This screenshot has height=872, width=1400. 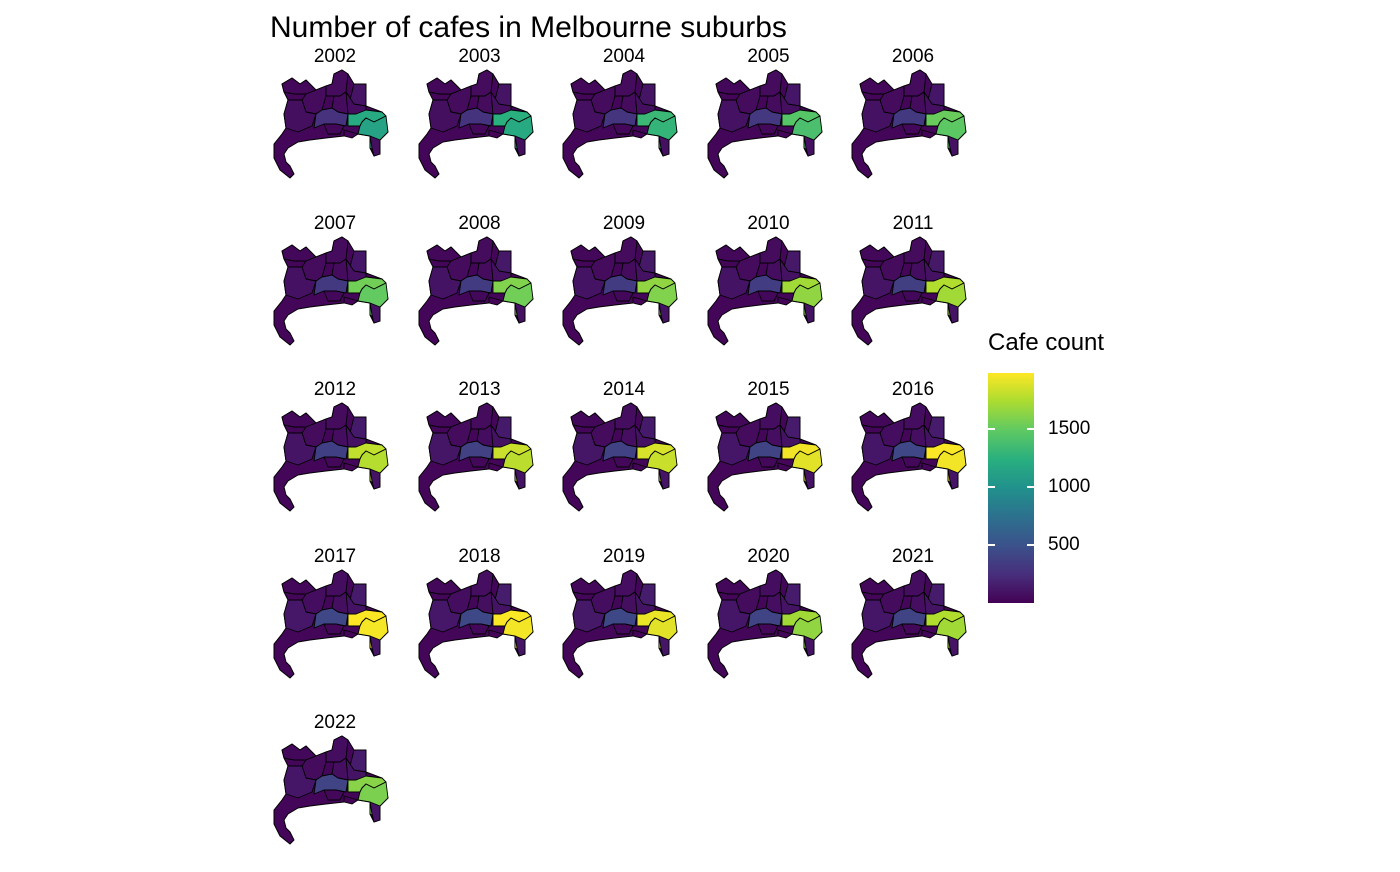 I want to click on facet-panel-2014: 2014, so click(x=629, y=459).